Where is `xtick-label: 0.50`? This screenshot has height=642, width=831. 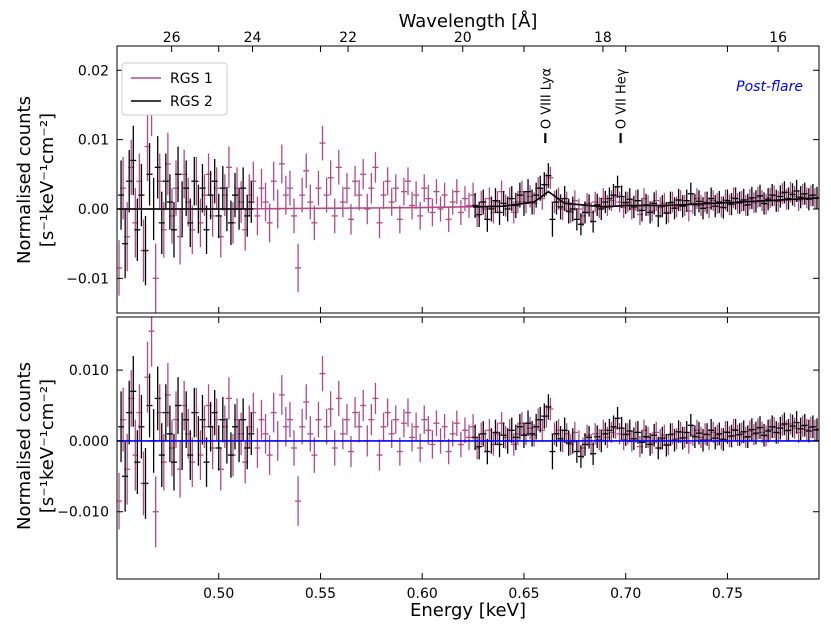
xtick-label: 0.50 is located at coordinates (218, 594).